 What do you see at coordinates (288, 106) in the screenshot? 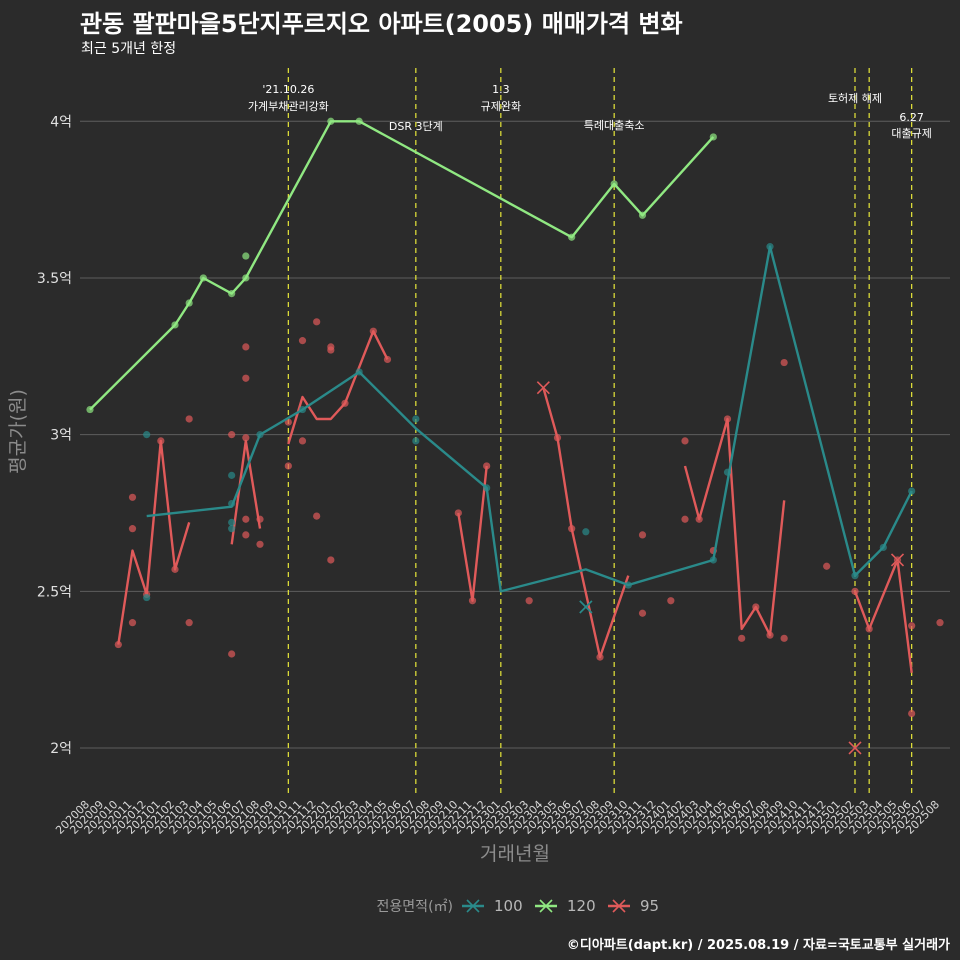
I see `event-label: 가계부채관리강화` at bounding box center [288, 106].